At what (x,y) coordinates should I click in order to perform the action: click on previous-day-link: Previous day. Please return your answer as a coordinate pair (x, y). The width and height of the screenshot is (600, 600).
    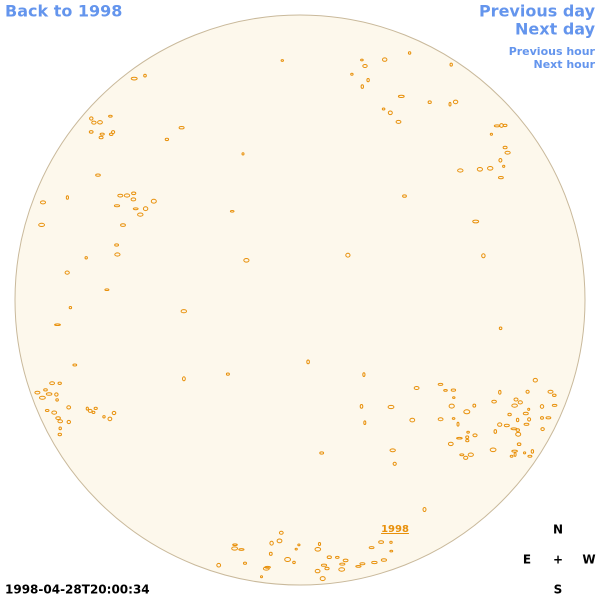
    Looking at the image, I should click on (537, 11).